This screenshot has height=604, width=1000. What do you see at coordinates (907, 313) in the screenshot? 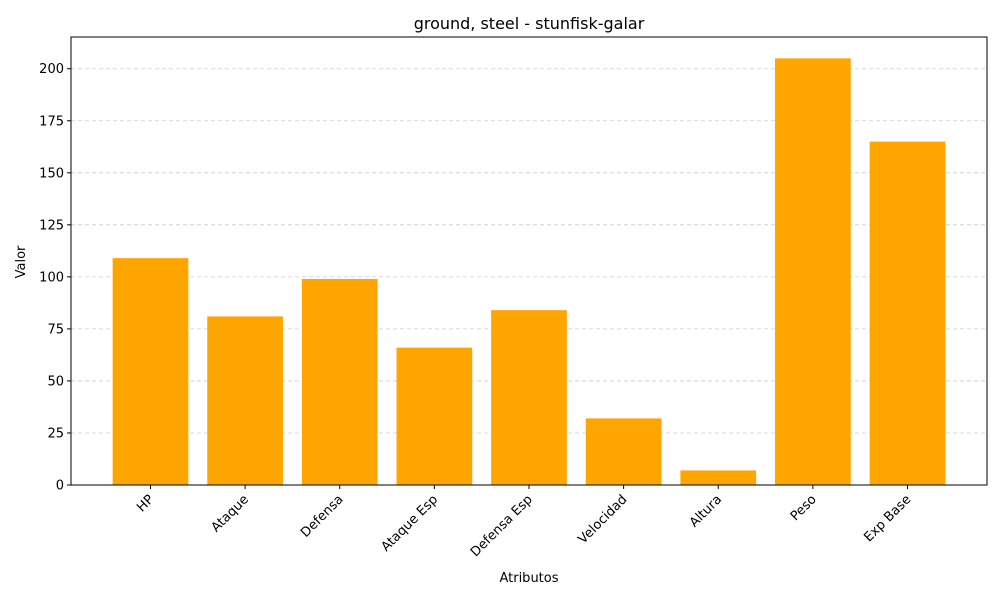
I see `bar-exp-base` at bounding box center [907, 313].